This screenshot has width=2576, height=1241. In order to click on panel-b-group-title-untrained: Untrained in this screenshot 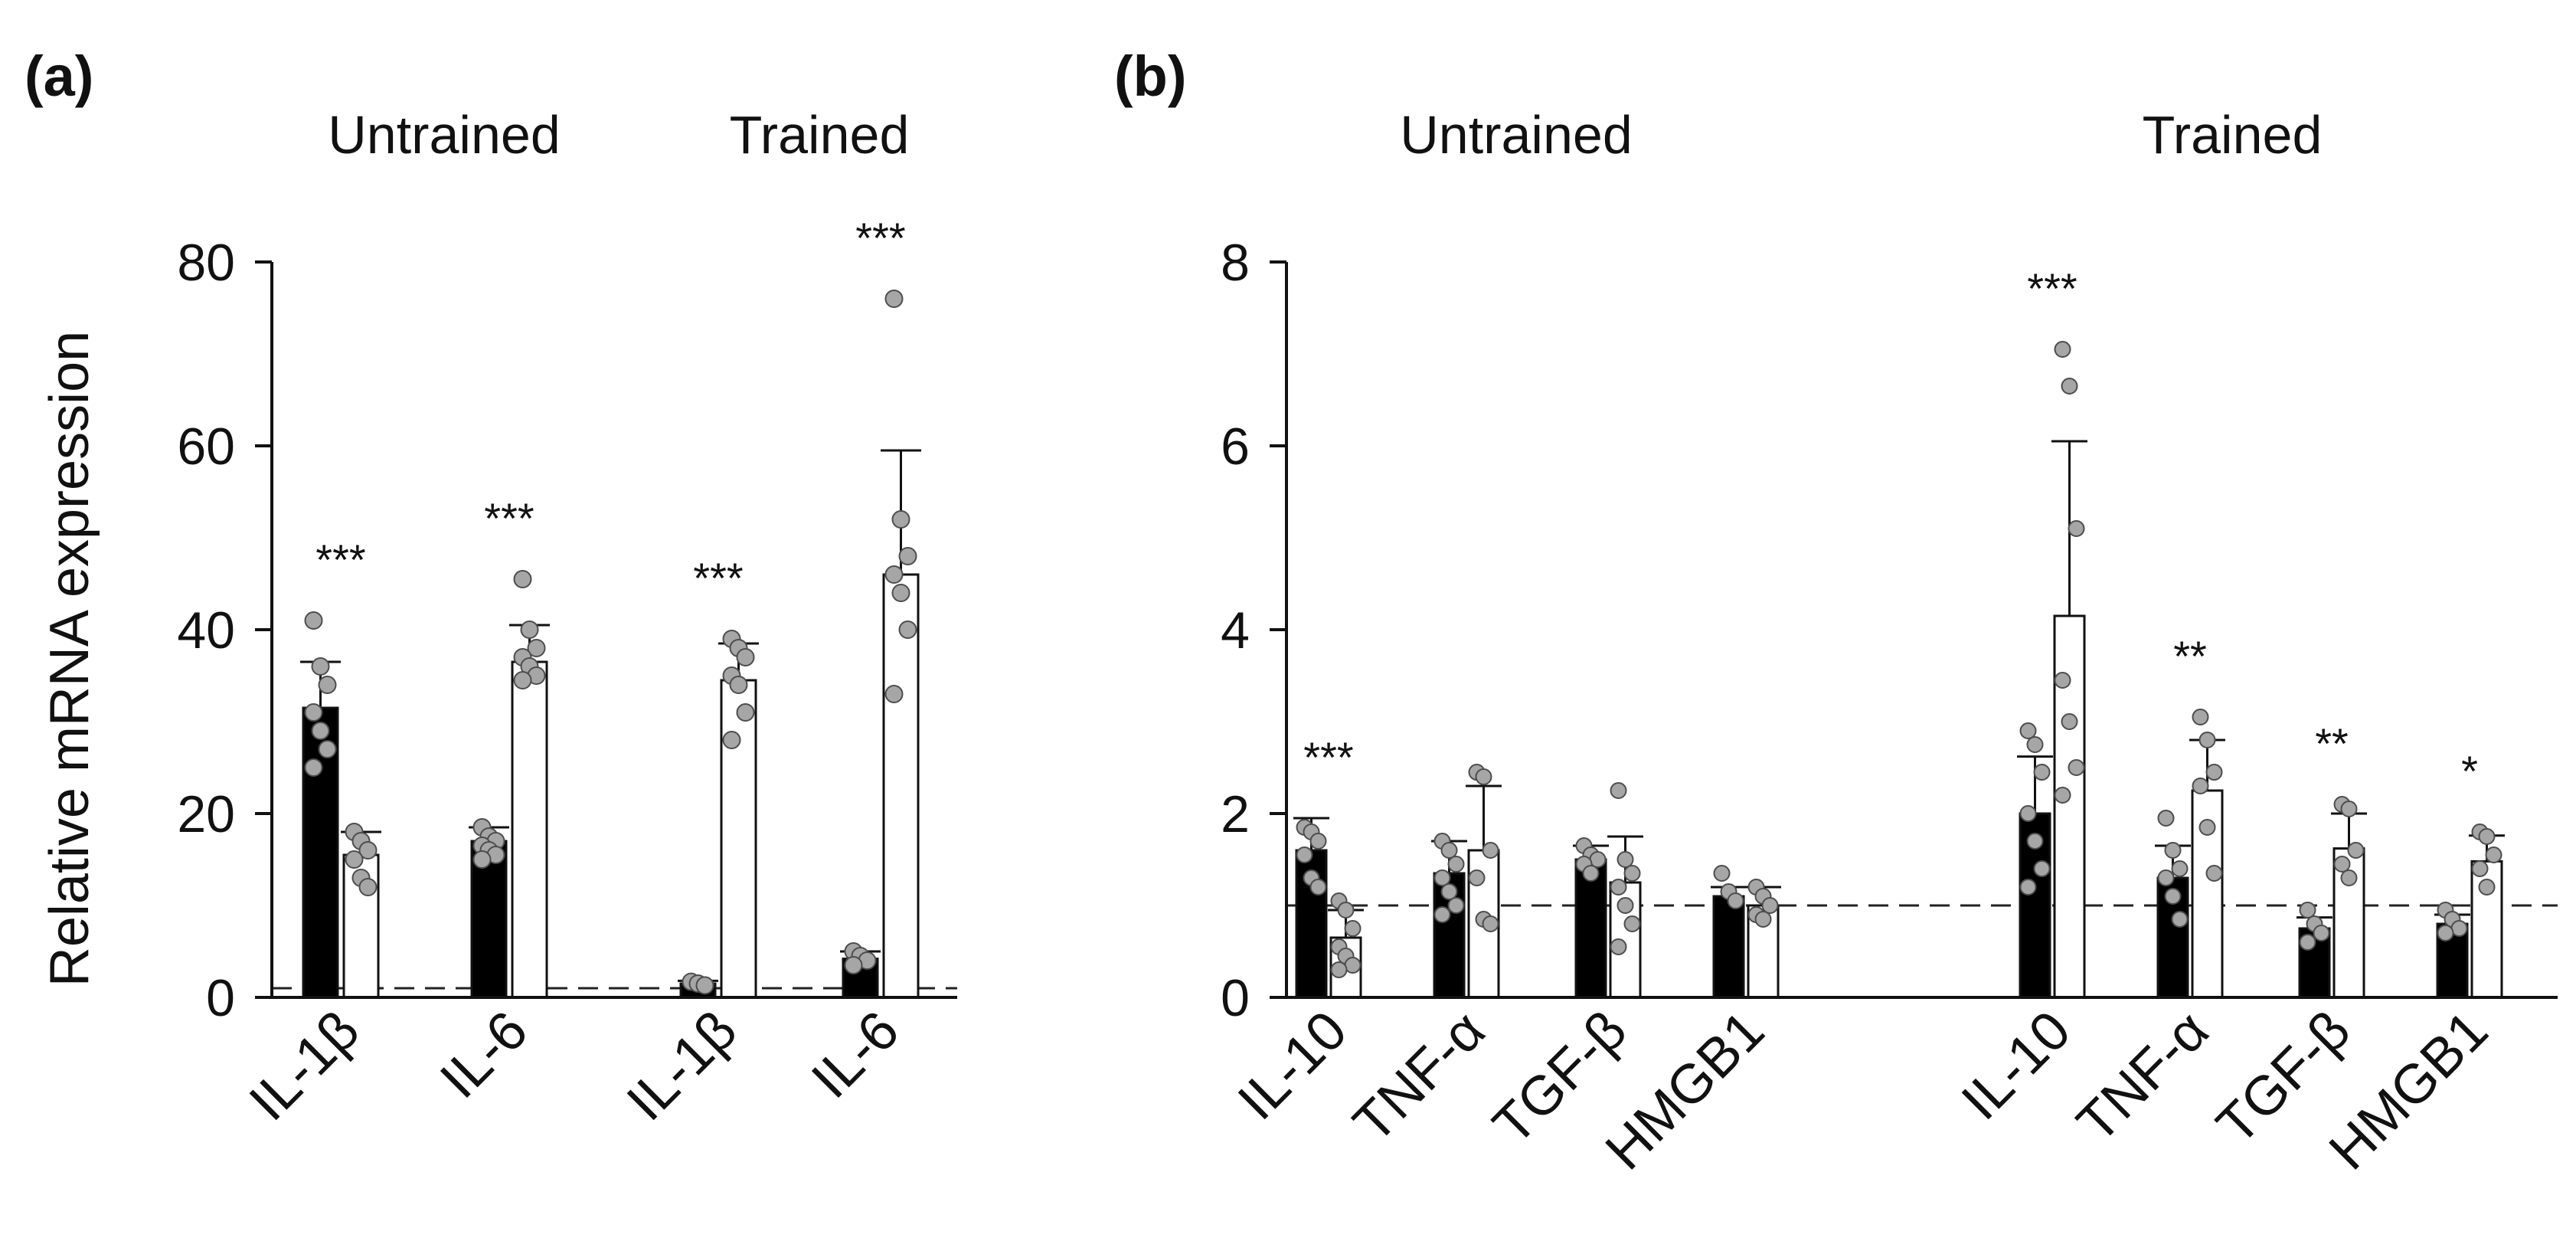, I will do `click(1516, 135)`.